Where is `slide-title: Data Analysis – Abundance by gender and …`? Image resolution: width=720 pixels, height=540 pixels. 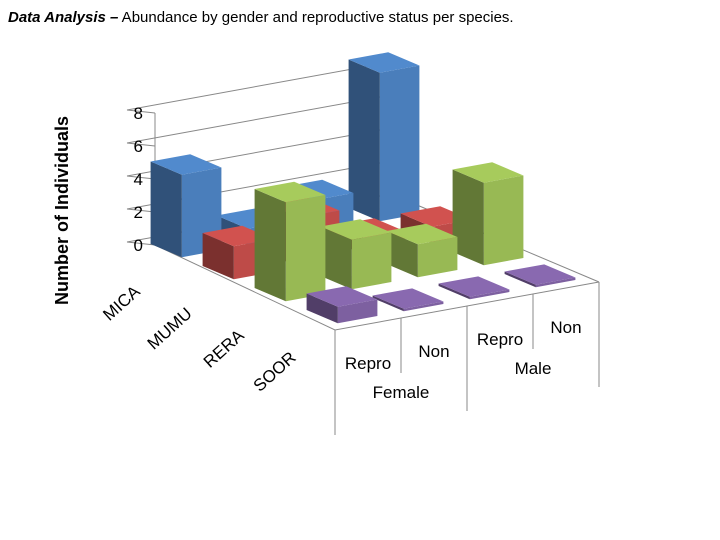
slide-title: Data Analysis – Abundance by gender and … is located at coordinates (261, 17).